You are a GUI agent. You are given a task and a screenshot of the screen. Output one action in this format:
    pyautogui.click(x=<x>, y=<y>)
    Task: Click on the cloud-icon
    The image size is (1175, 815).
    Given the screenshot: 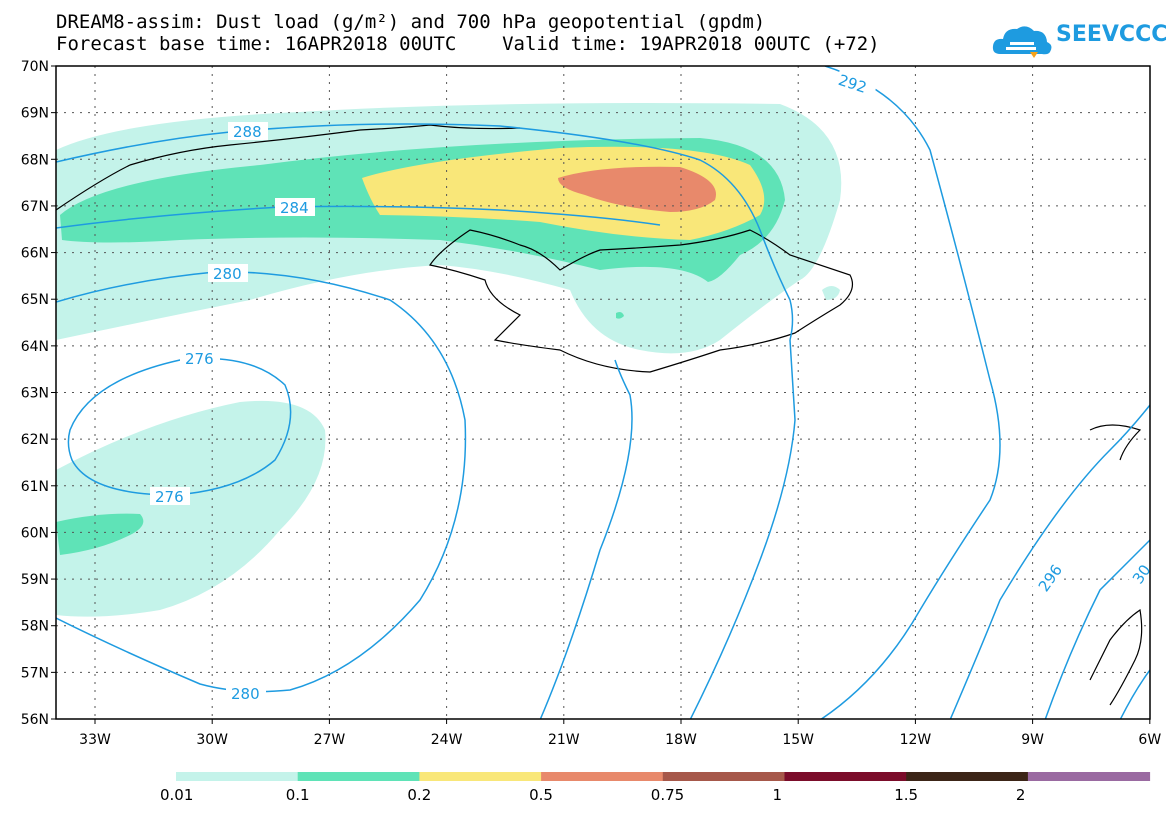 What is the action you would take?
    pyautogui.click(x=1022, y=42)
    